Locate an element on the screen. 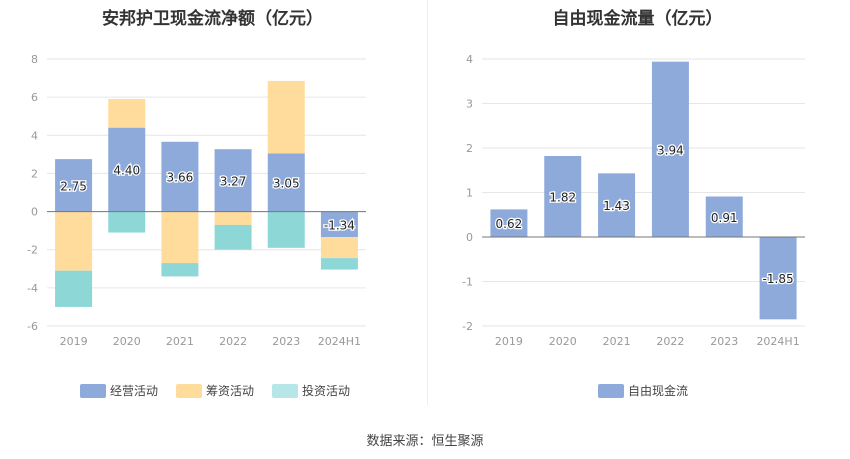 The height and width of the screenshot is (459, 850). data-label: 3.27 is located at coordinates (233, 181).